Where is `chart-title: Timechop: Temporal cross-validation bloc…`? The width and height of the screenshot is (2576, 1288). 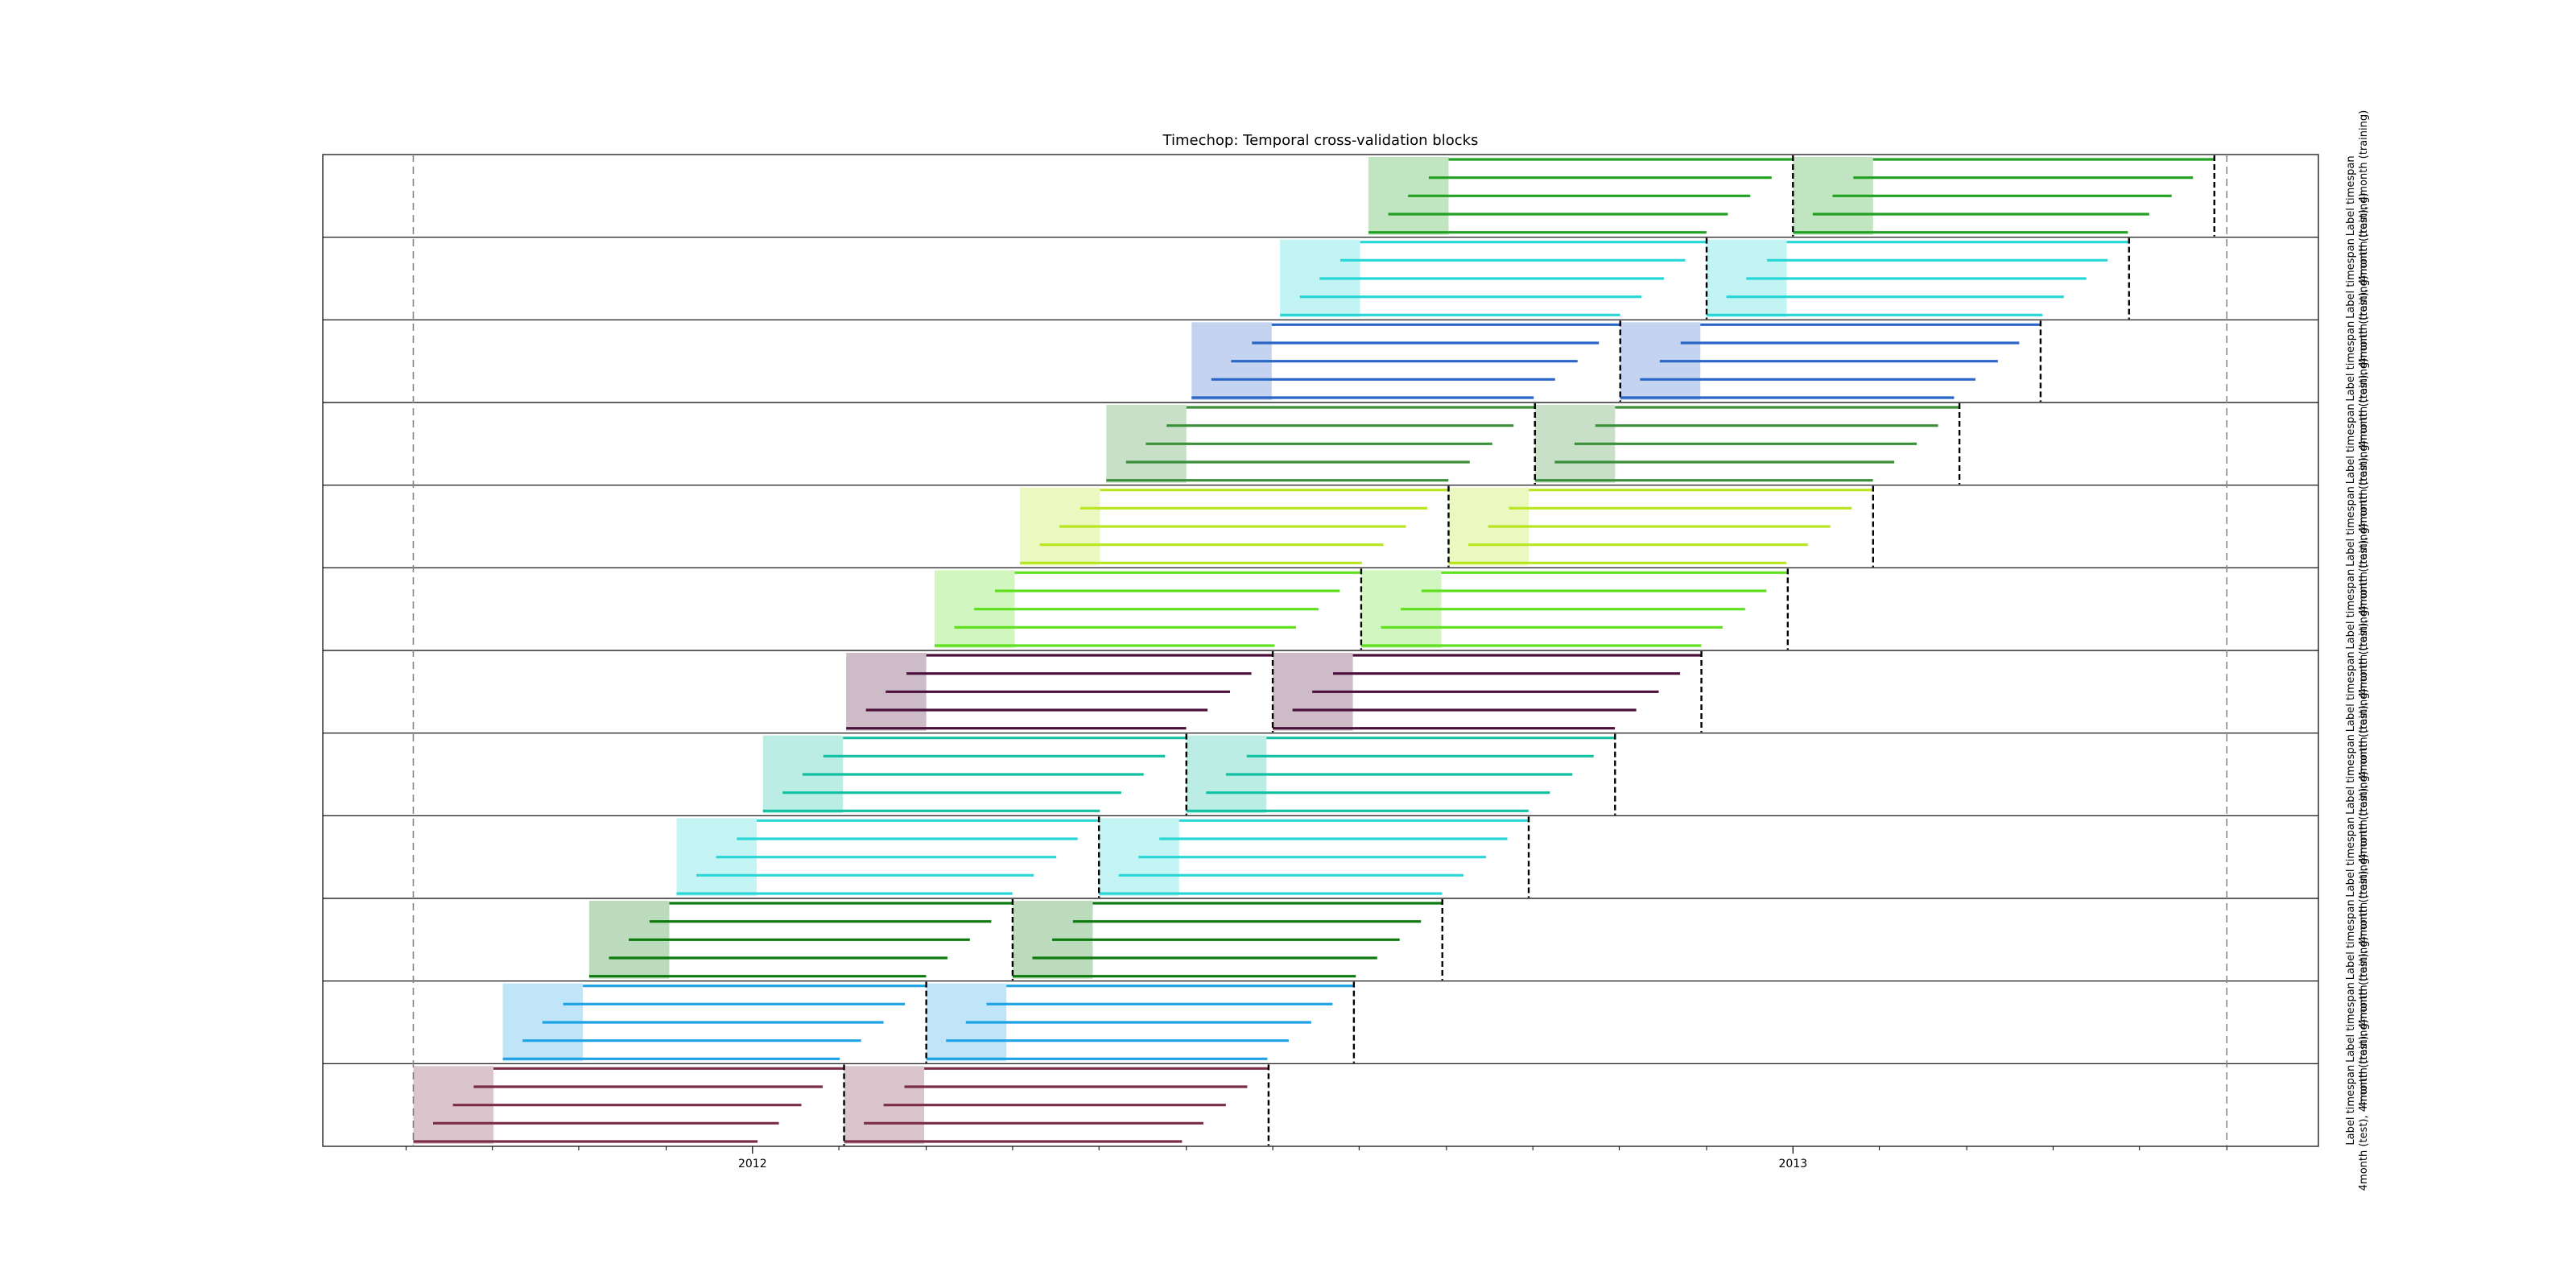 chart-title: Timechop: Temporal cross-validation bloc… is located at coordinates (1320, 140).